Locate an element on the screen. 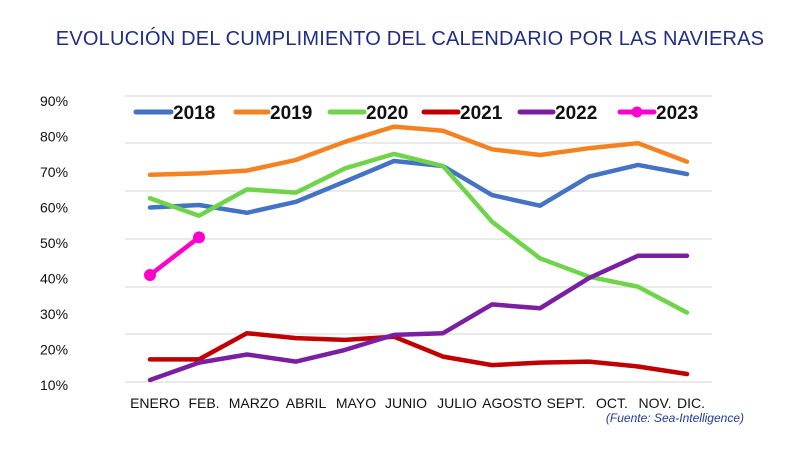  x-tick-label: FEB. is located at coordinates (203, 403).